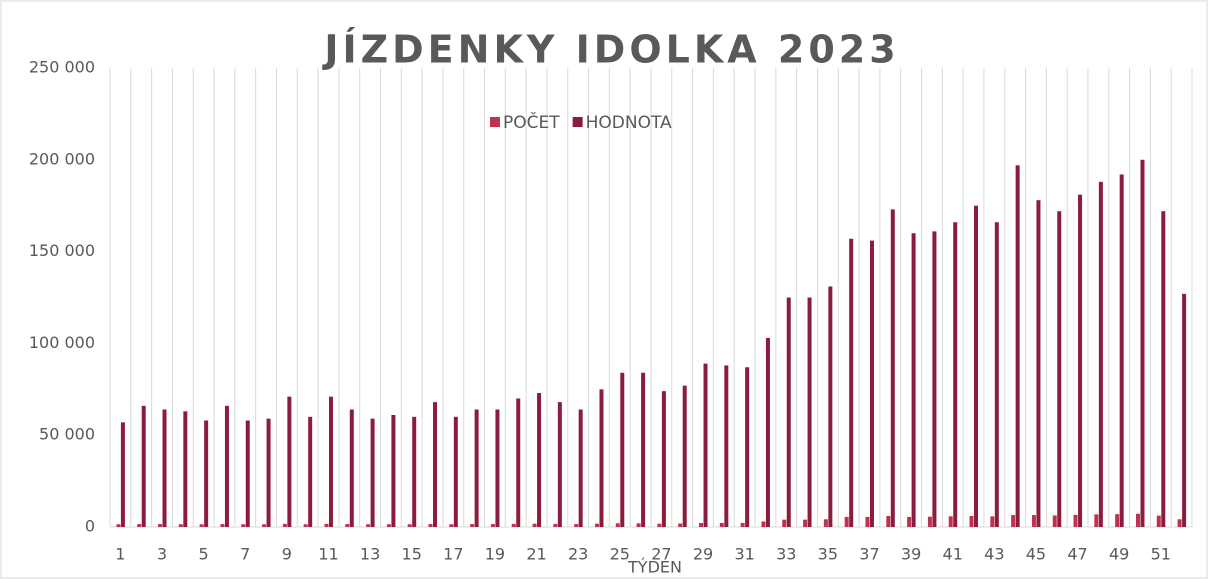 This screenshot has width=1208, height=579. I want to click on x-tick-label: 21, so click(536, 554).